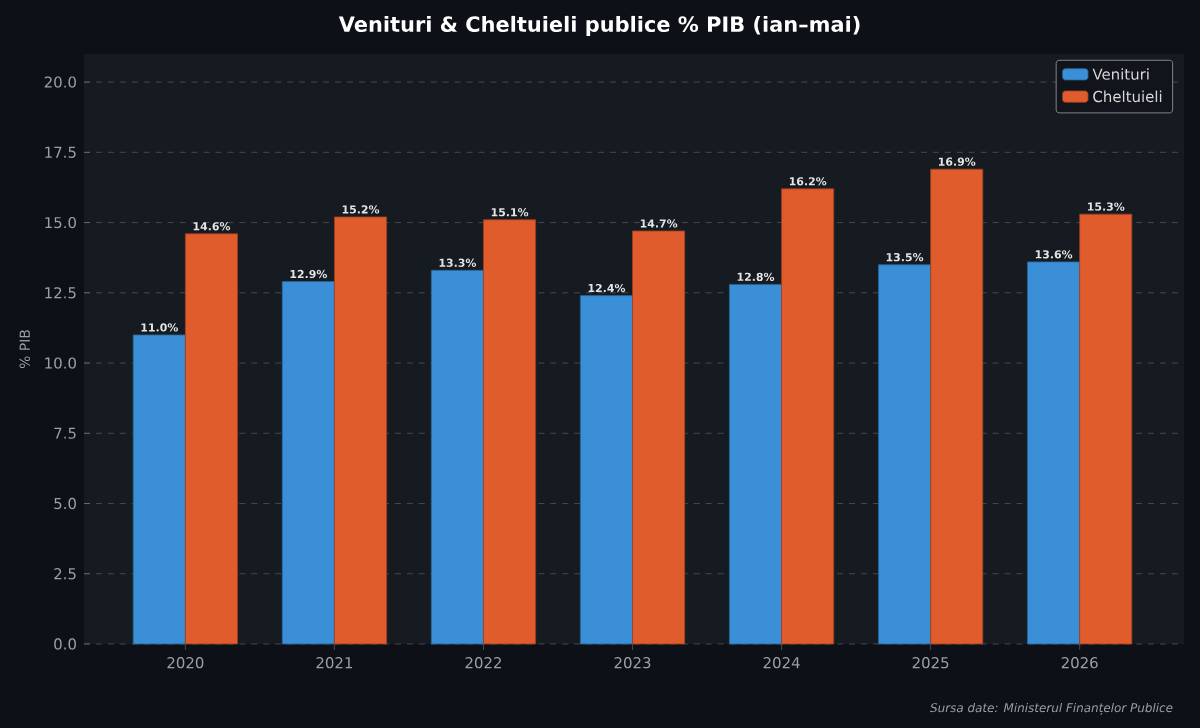 This screenshot has height=728, width=1200. I want to click on chart-title: Venituri & Cheltuieli publice % PIB (ian–mai), so click(599, 26).